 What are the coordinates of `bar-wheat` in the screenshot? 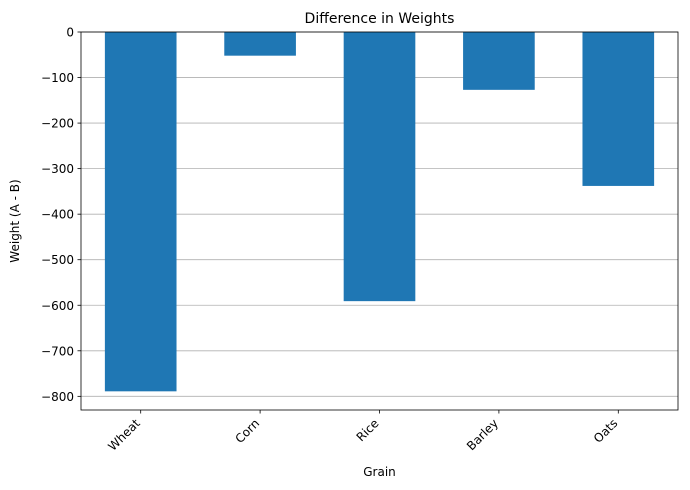 It's located at (140, 212).